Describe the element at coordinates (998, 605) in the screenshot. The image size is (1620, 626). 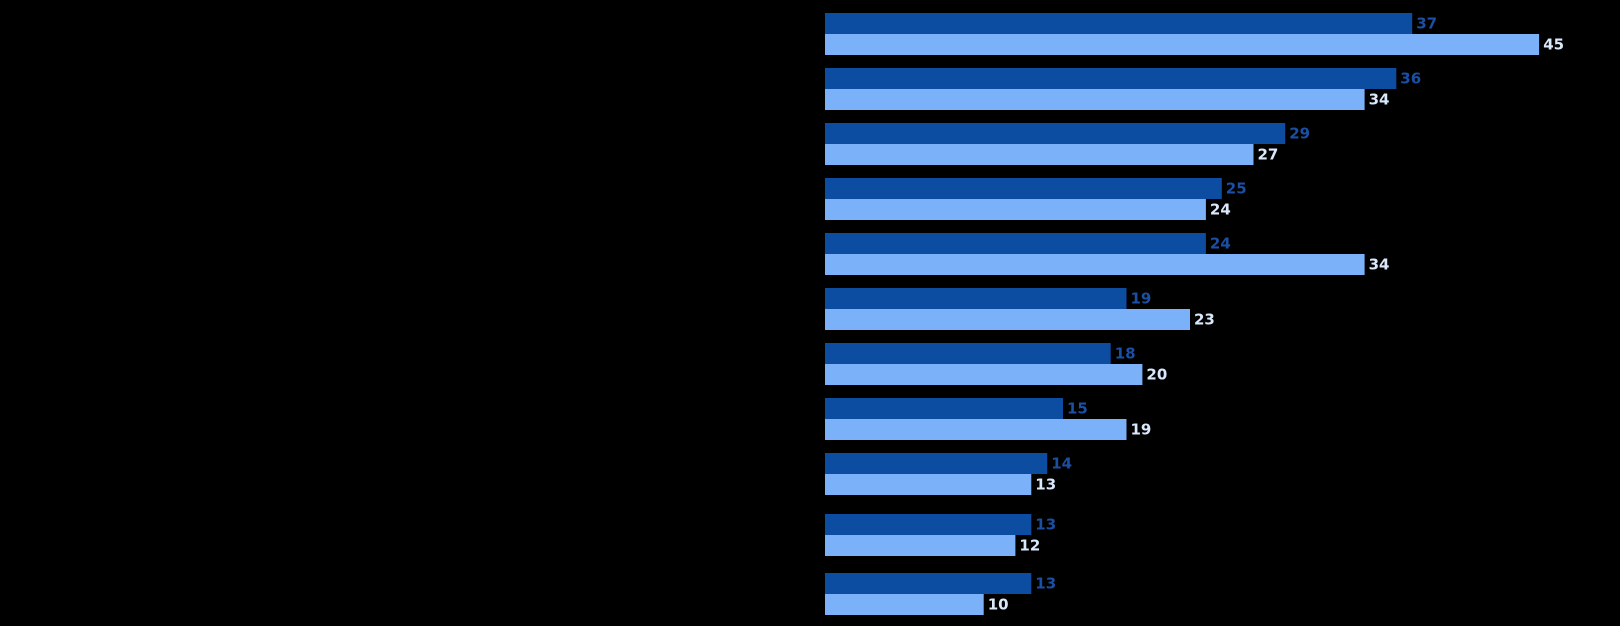
I see `value-label-11-series-2: 10` at that location.